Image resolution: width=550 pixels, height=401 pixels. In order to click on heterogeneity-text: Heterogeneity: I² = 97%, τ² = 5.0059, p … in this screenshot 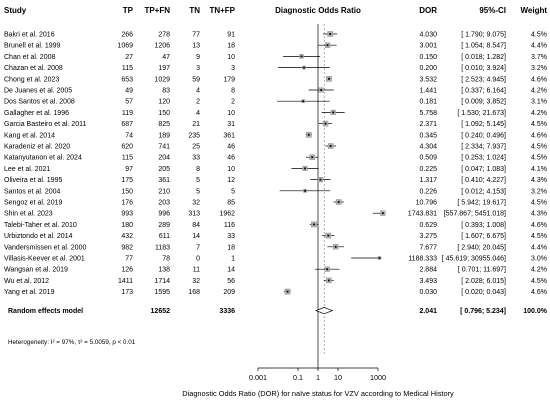, I will do `click(72, 342)`.